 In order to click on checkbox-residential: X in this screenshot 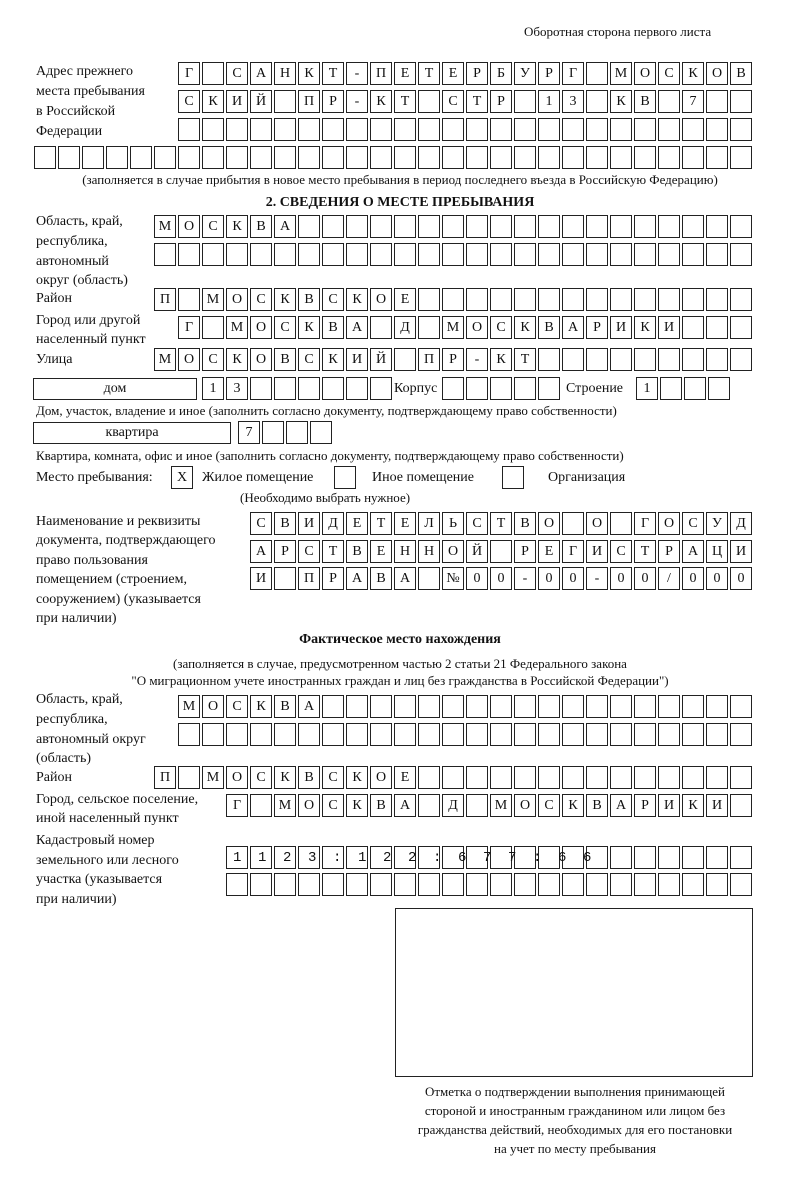, I will do `click(182, 477)`.